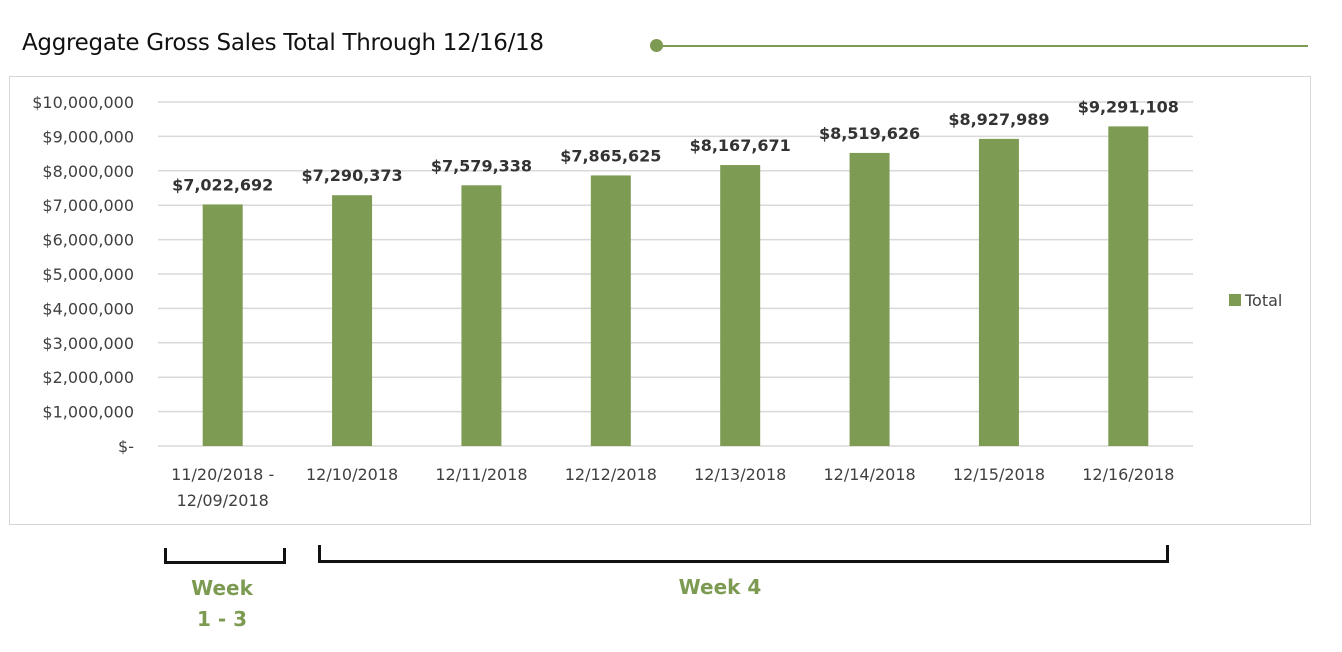 This screenshot has height=652, width=1342. Describe the element at coordinates (481, 474) in the screenshot. I see `x-tick-label: 12/11/2018` at that location.